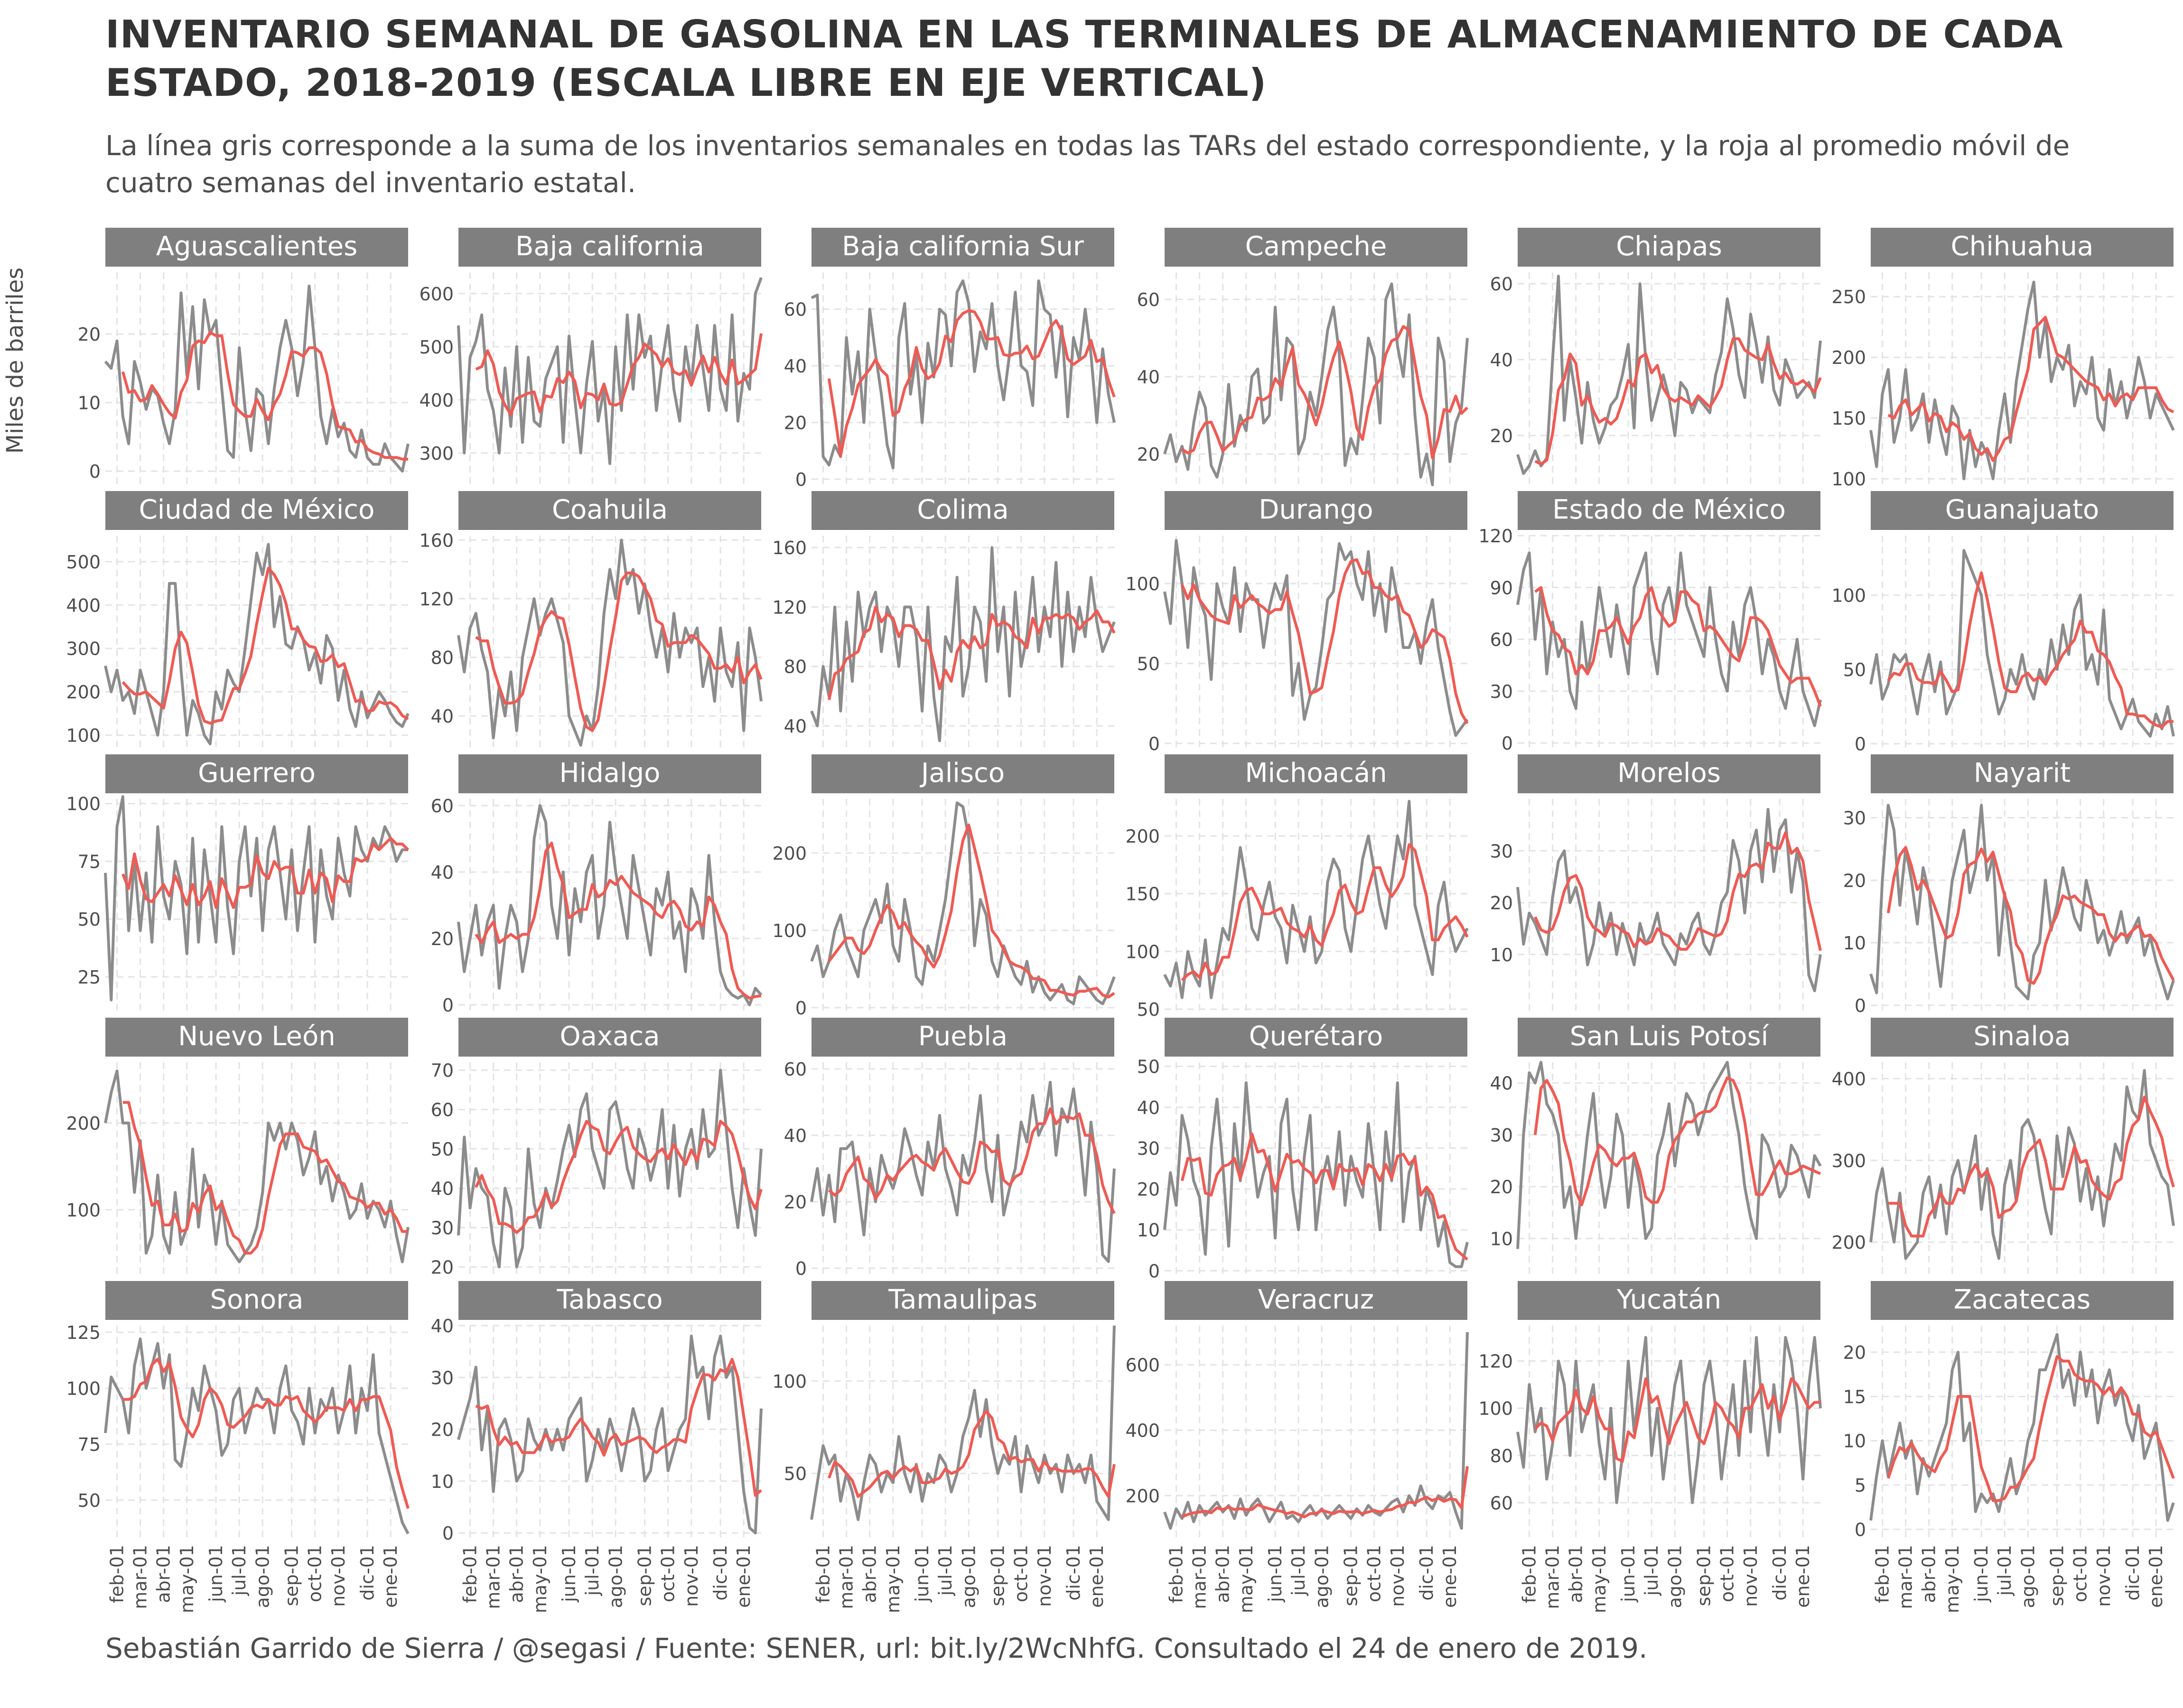  Describe the element at coordinates (922, 1574) in the screenshot. I see `x-tick-label: jun-01` at that location.